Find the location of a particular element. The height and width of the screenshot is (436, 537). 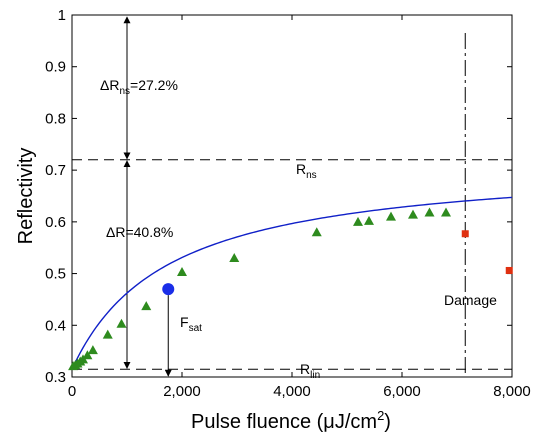

x-axis-title: Pulse fluence (μJ/cm2) is located at coordinates (291, 420).